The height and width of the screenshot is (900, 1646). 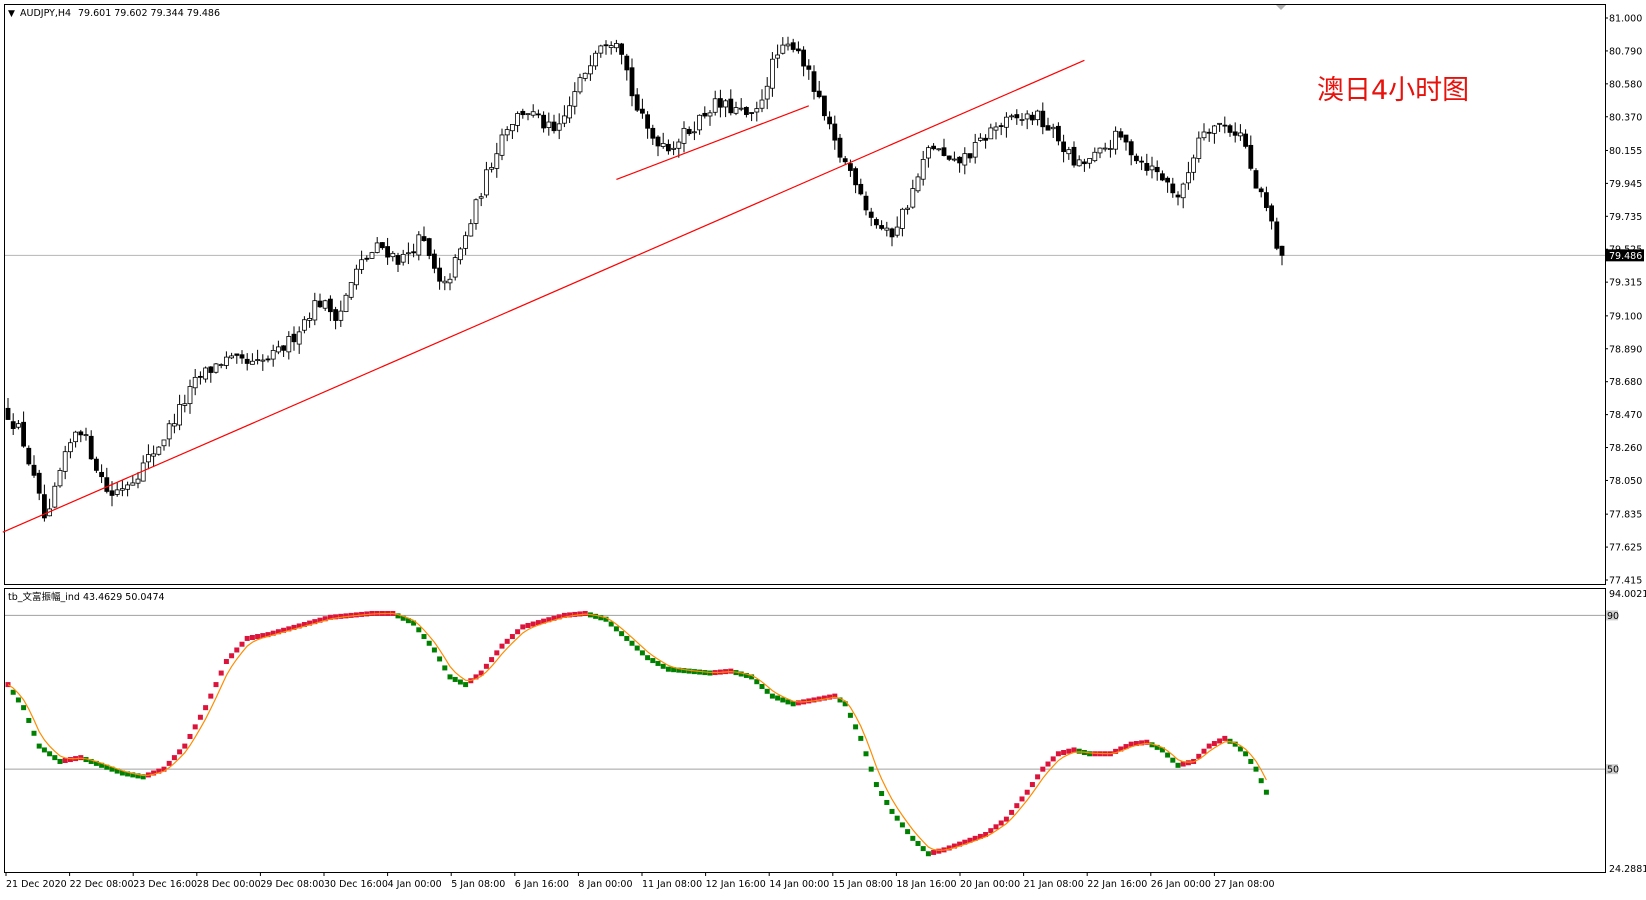 What do you see at coordinates (356, 884) in the screenshot?
I see `time-axis-label: 30 Dec 16:00` at bounding box center [356, 884].